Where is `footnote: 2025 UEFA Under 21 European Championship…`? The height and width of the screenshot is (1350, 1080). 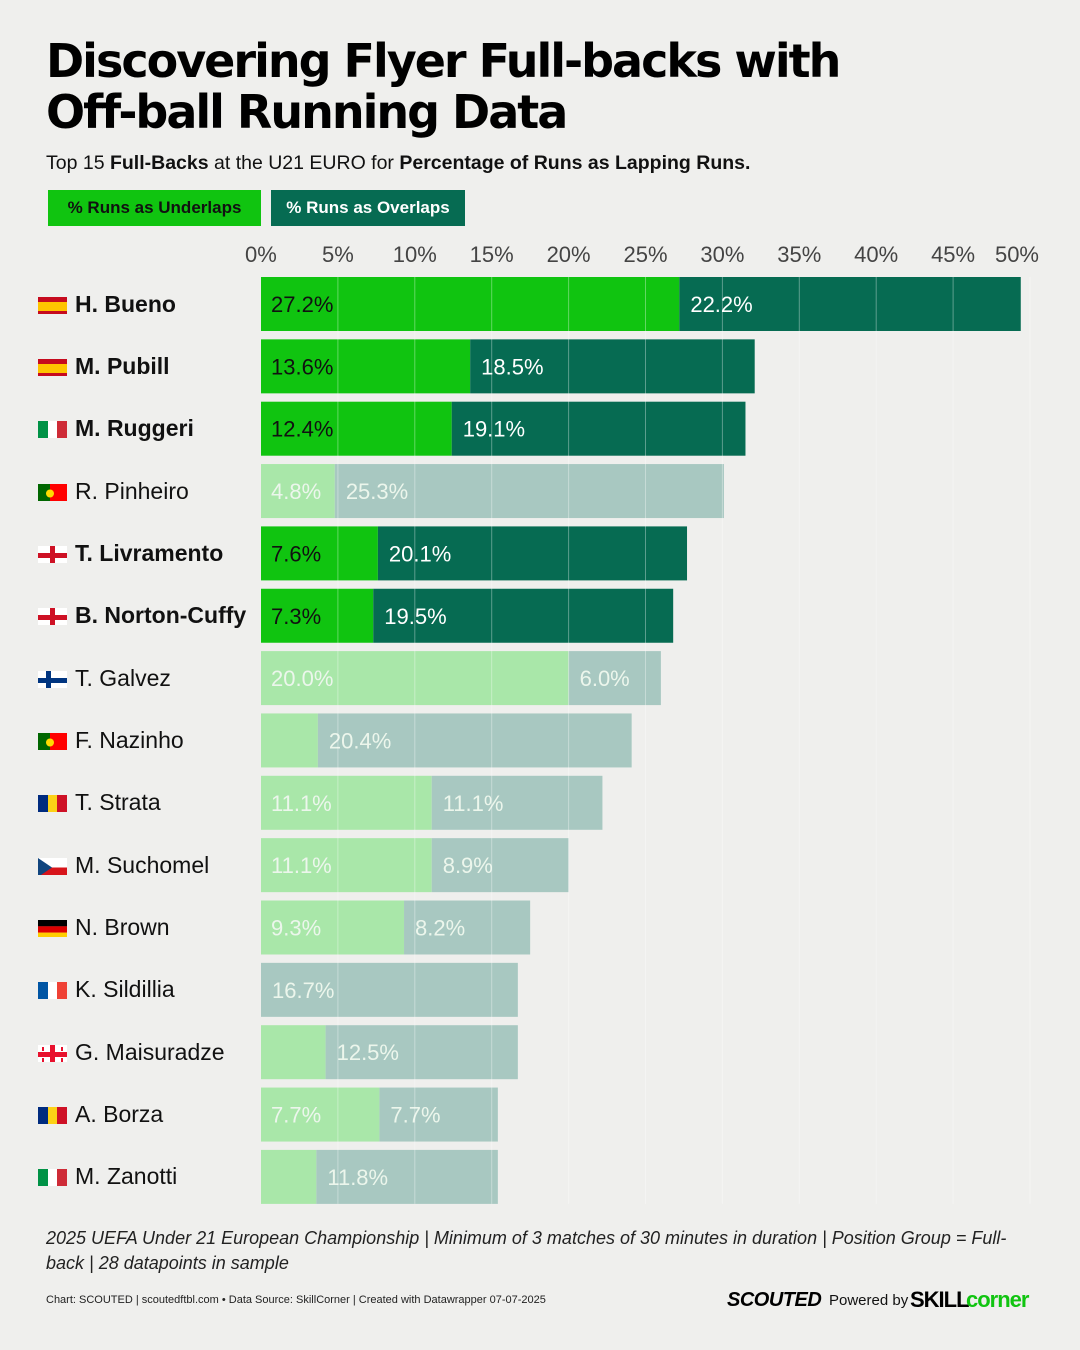
footnote: 2025 UEFA Under 21 European Championship… is located at coordinates (526, 1250).